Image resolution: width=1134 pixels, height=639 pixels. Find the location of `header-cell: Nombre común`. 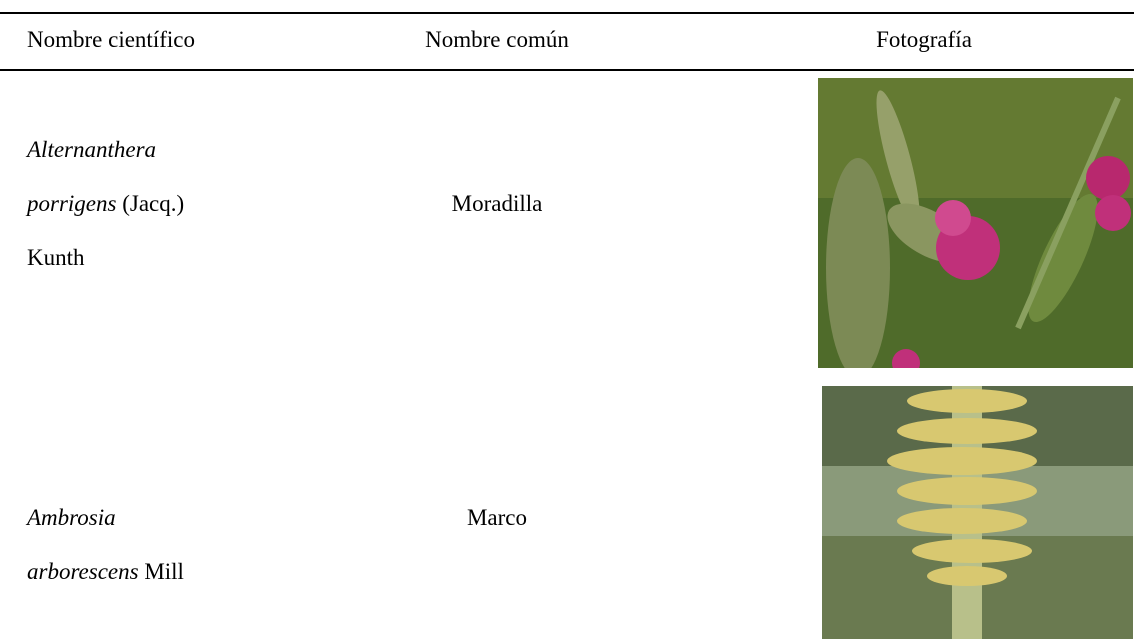

header-cell: Nombre común is located at coordinates (497, 39).